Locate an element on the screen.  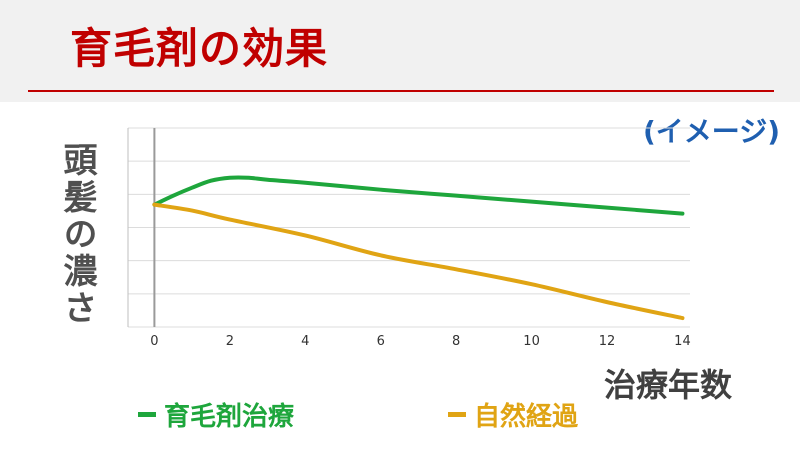
x-tick-label: 8 is located at coordinates (456, 341).